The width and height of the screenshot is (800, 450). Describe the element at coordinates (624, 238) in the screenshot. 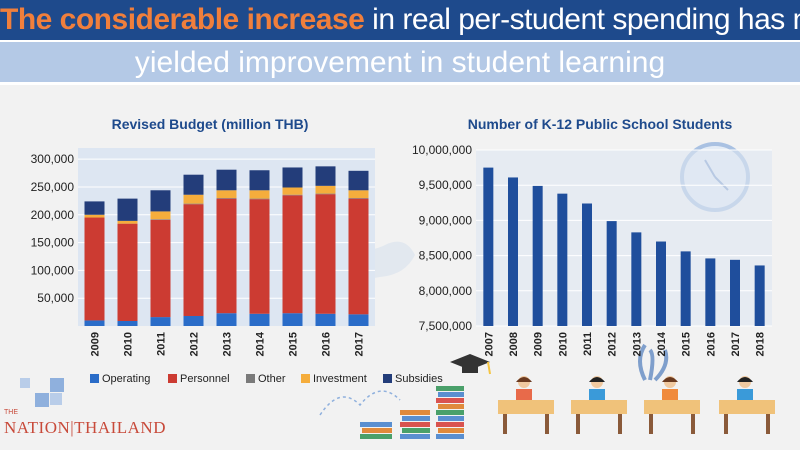

I see `students-plot-area` at that location.